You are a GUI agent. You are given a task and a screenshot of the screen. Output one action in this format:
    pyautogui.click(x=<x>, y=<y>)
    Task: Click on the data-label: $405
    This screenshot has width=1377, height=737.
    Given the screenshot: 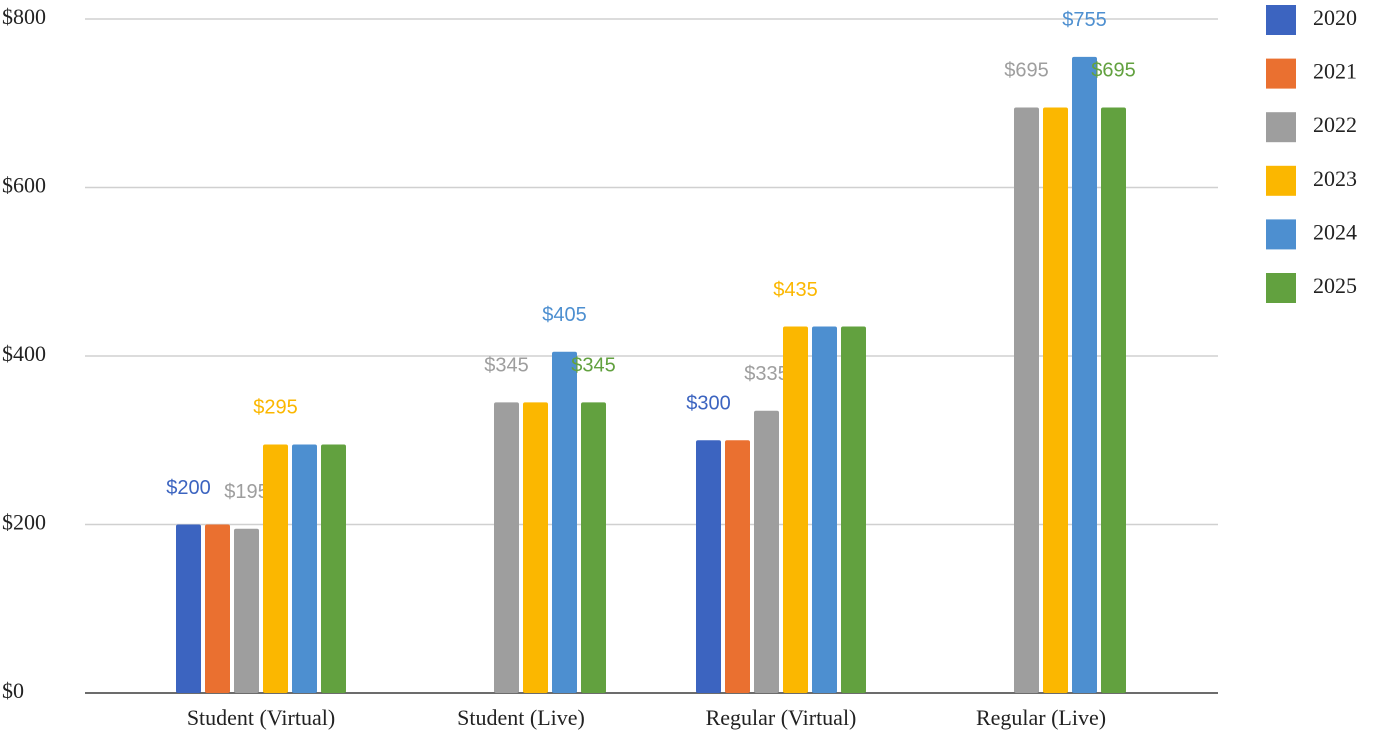 What is the action you would take?
    pyautogui.click(x=564, y=315)
    